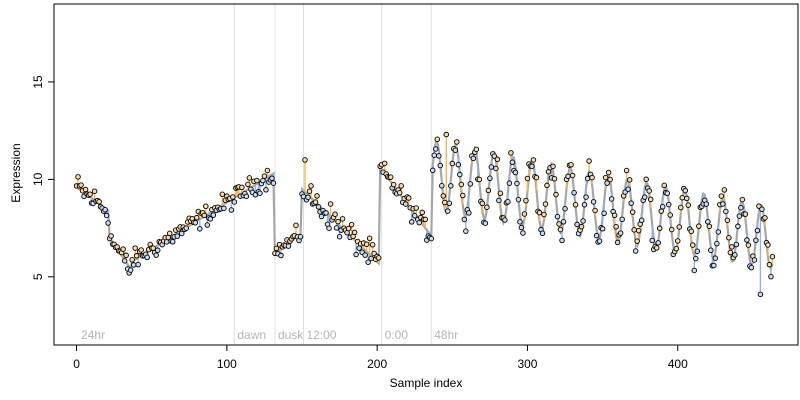 This screenshot has height=400, width=800. Describe the element at coordinates (397, 335) in the screenshot. I see `marker-label-3: 0:00` at that location.